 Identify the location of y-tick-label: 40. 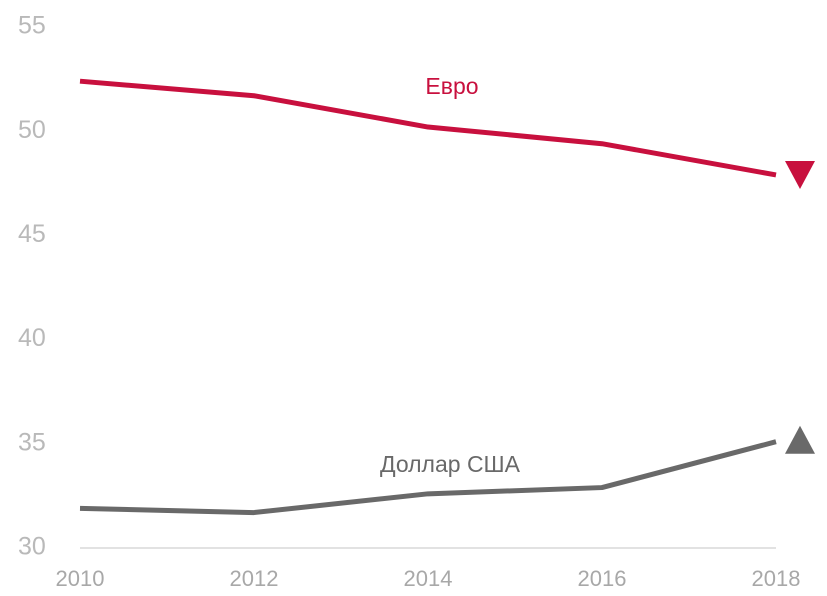
(32, 338).